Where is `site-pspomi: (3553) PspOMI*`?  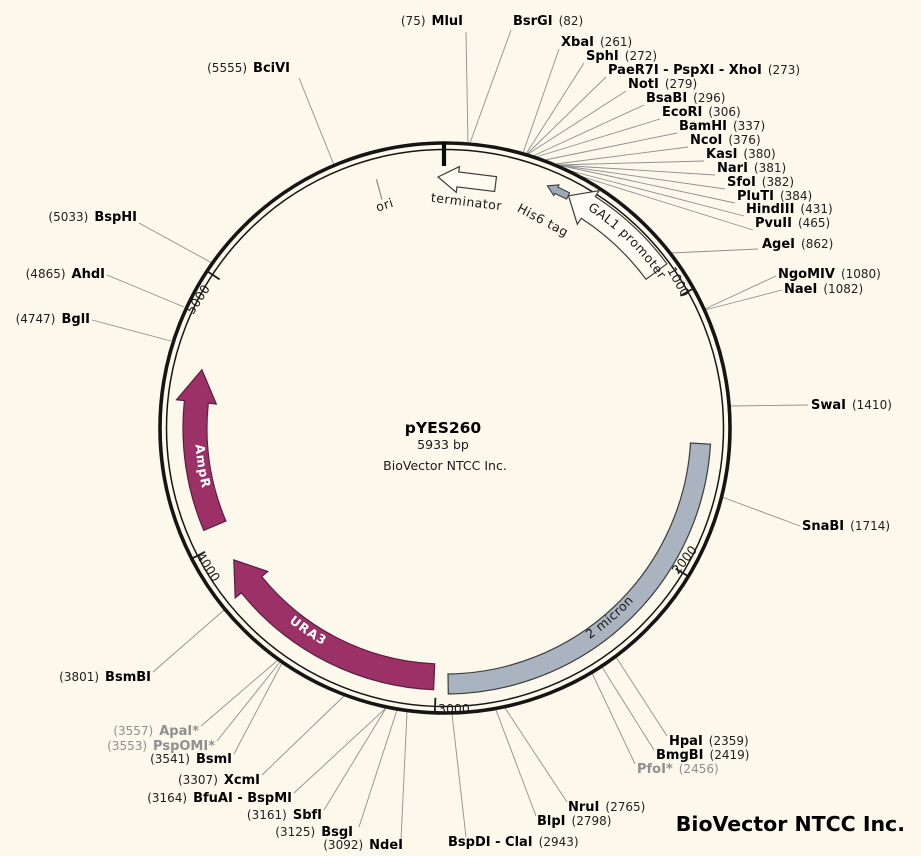 site-pspomi: (3553) PspOMI* is located at coordinates (161, 746).